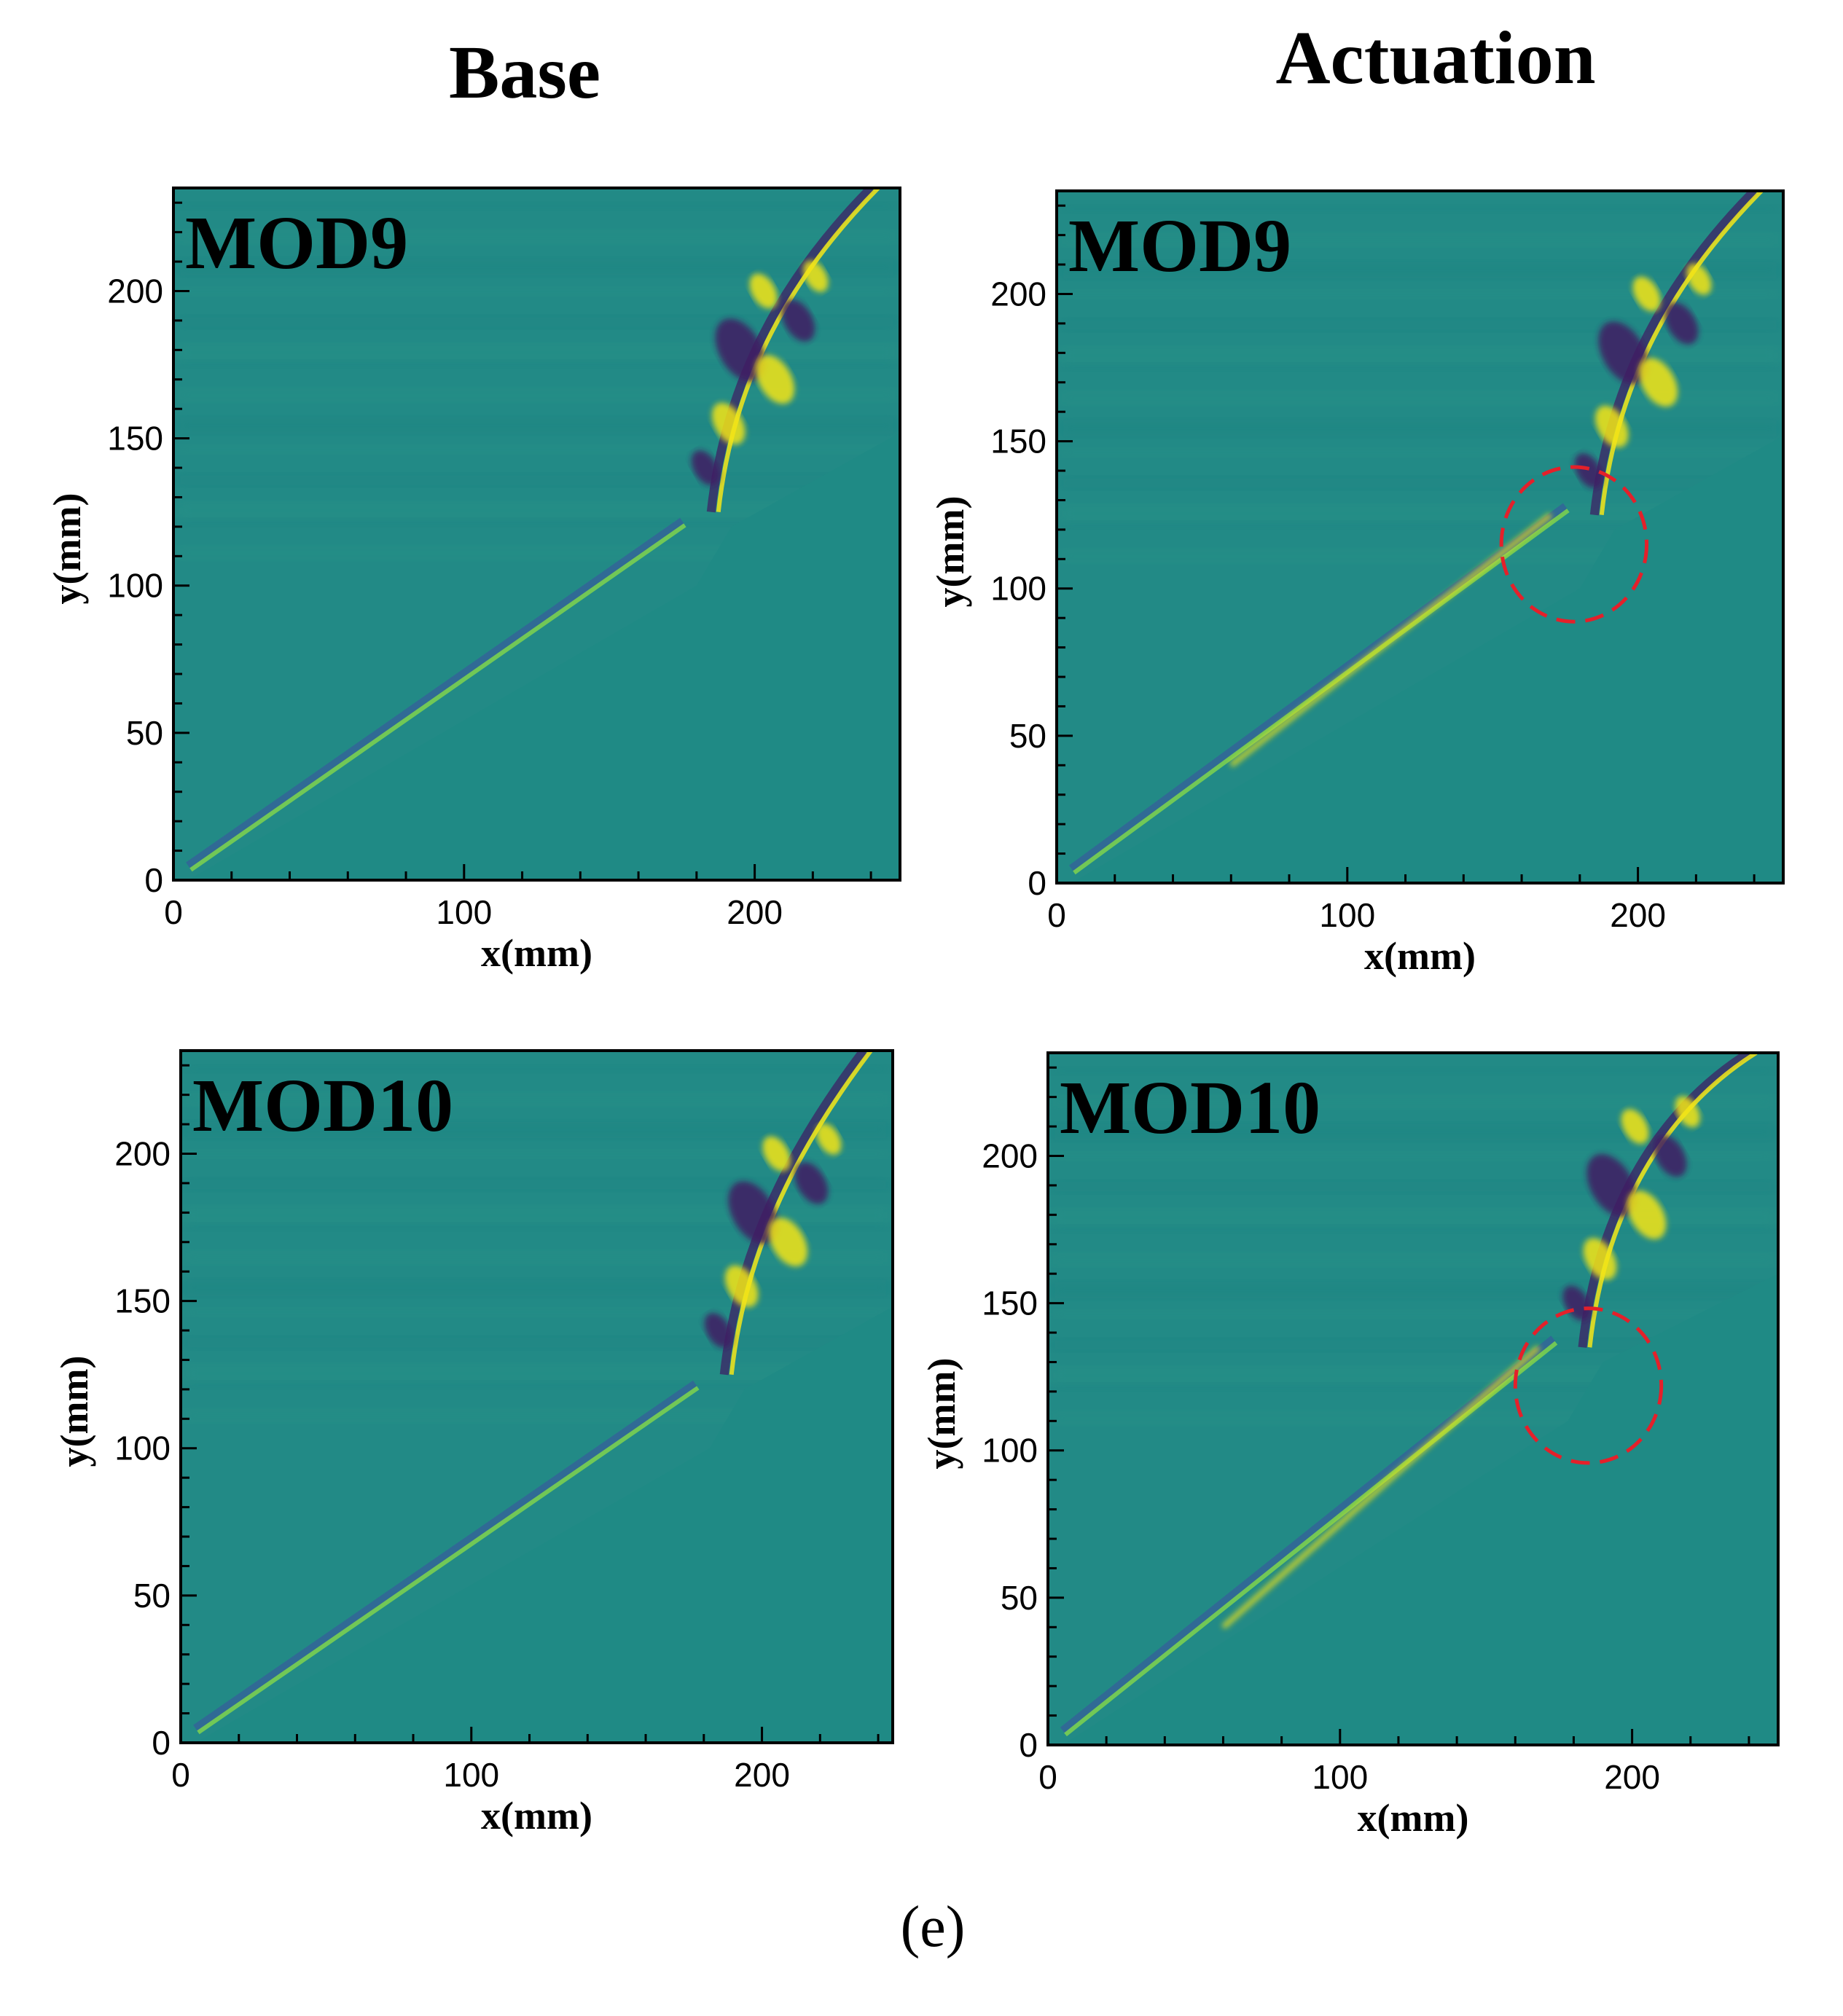  Describe the element at coordinates (322, 1106) in the screenshot. I see `mode-label: MOD10` at that location.